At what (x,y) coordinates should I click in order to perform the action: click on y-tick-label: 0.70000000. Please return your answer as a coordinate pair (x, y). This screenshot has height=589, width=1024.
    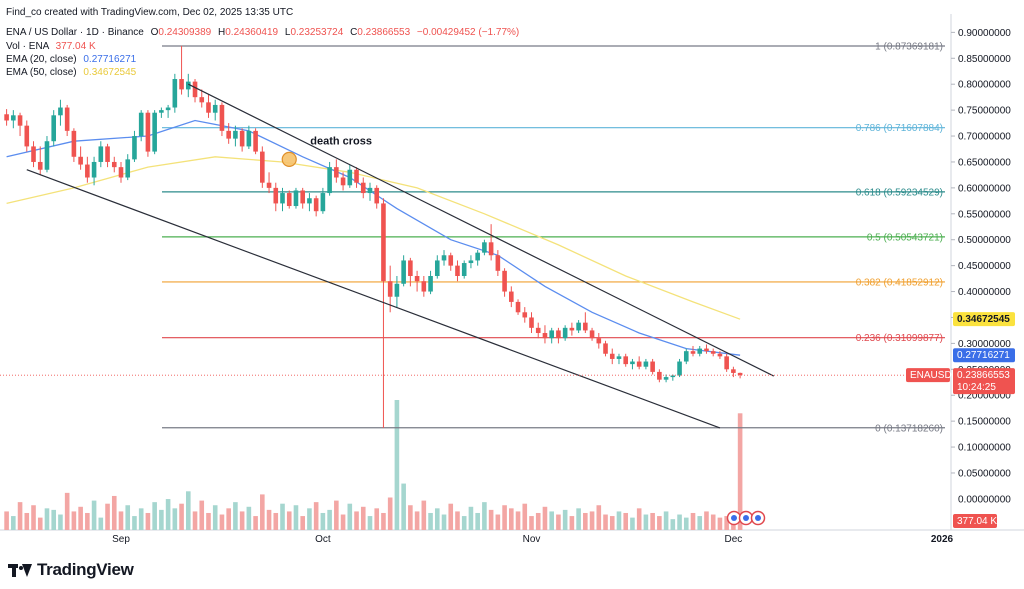
    Looking at the image, I should click on (984, 137).